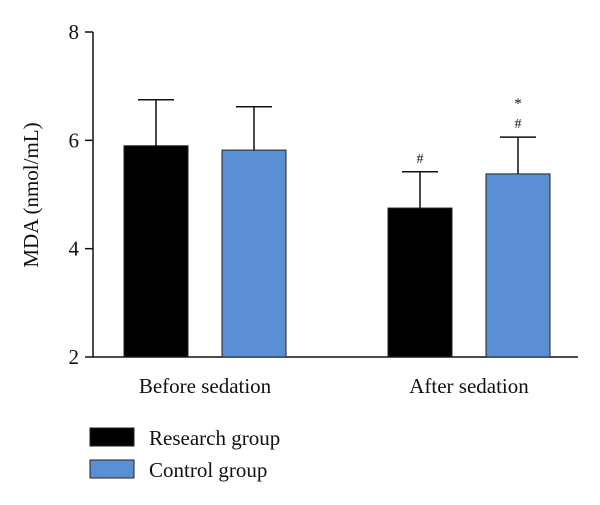 The image size is (600, 505). I want to click on x-tick-labels: Before sedation After sedation, so click(334, 386).